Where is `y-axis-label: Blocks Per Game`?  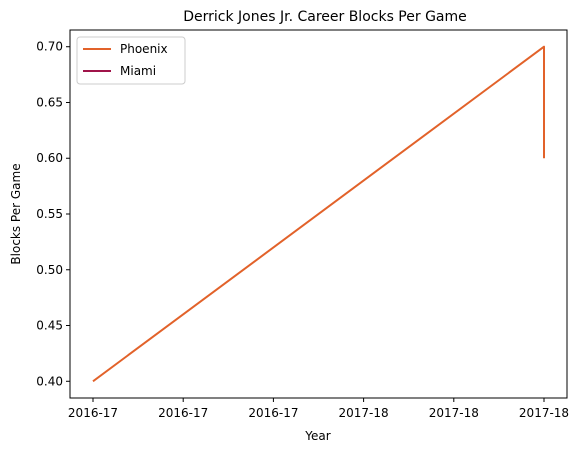
y-axis-label: Blocks Per Game is located at coordinates (16, 213).